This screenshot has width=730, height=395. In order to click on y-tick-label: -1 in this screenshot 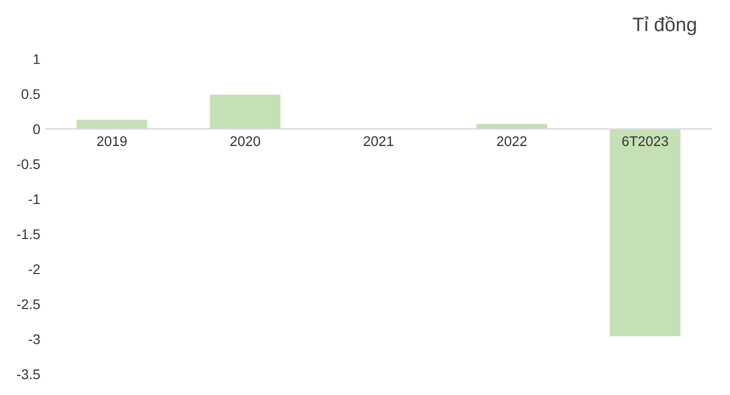, I will do `click(34, 199)`.